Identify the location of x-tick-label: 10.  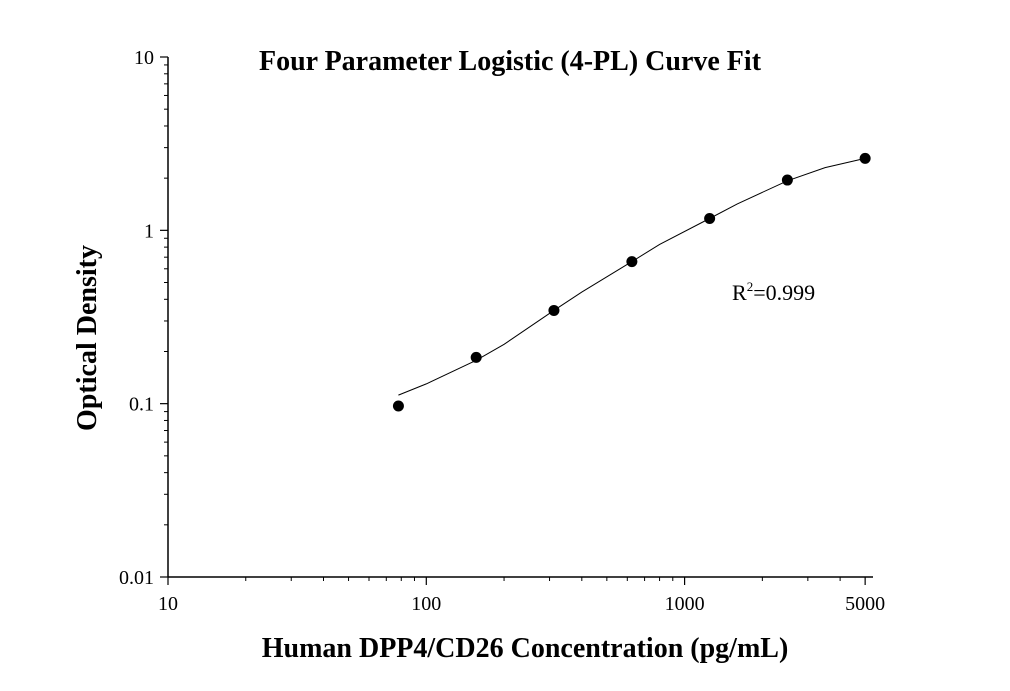
(168, 604).